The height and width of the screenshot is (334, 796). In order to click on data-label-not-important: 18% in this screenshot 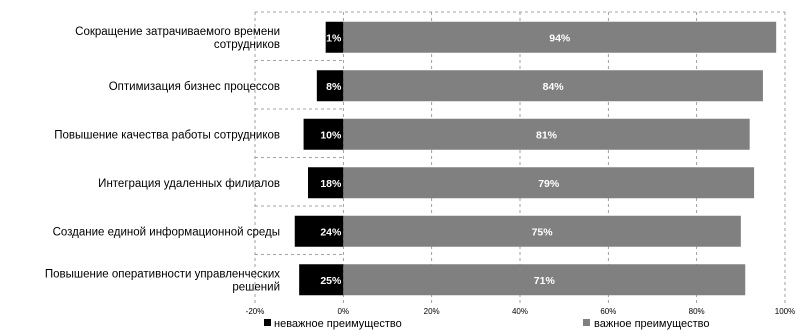, I will do `click(331, 184)`.